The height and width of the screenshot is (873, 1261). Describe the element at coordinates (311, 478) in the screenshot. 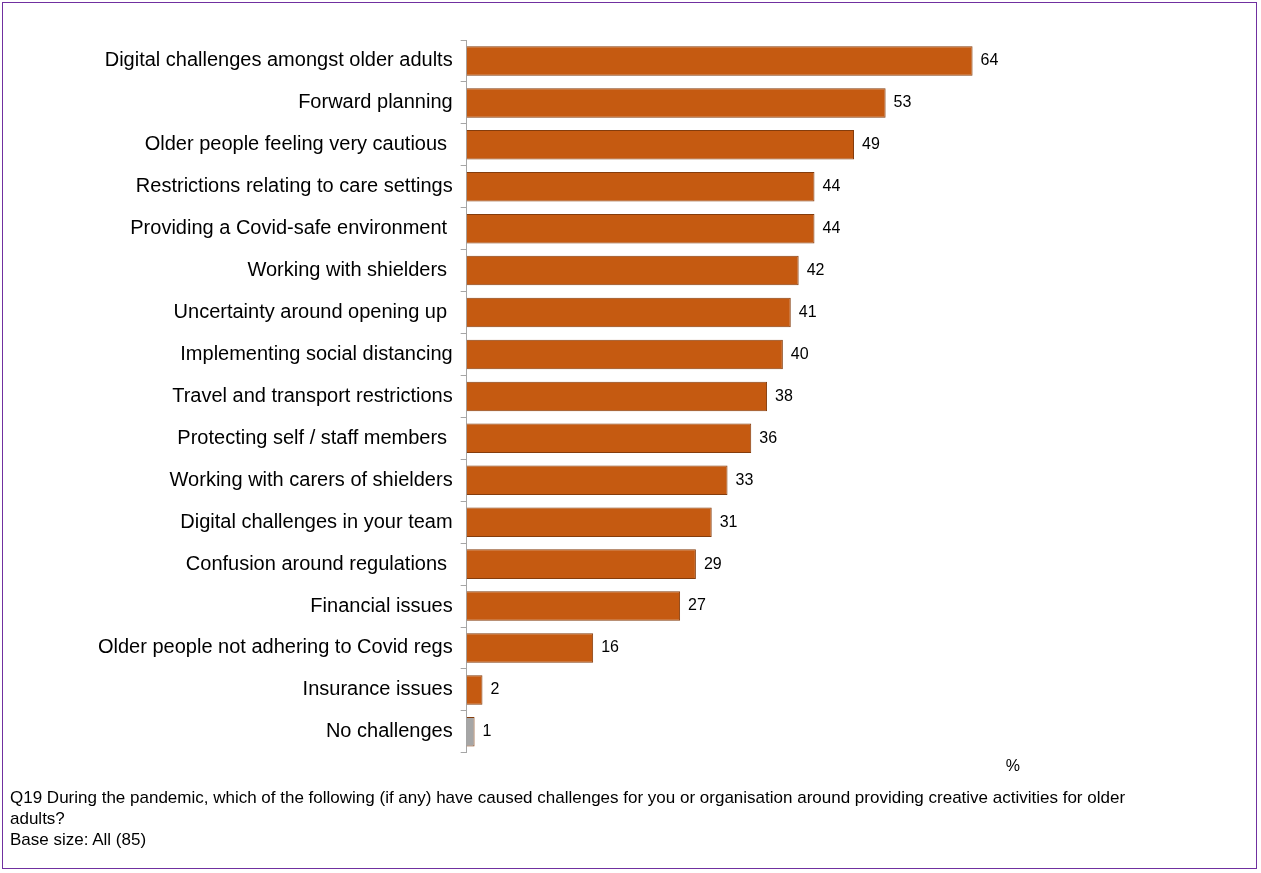

I see `y-tick-label: Working with carers of shielders` at that location.